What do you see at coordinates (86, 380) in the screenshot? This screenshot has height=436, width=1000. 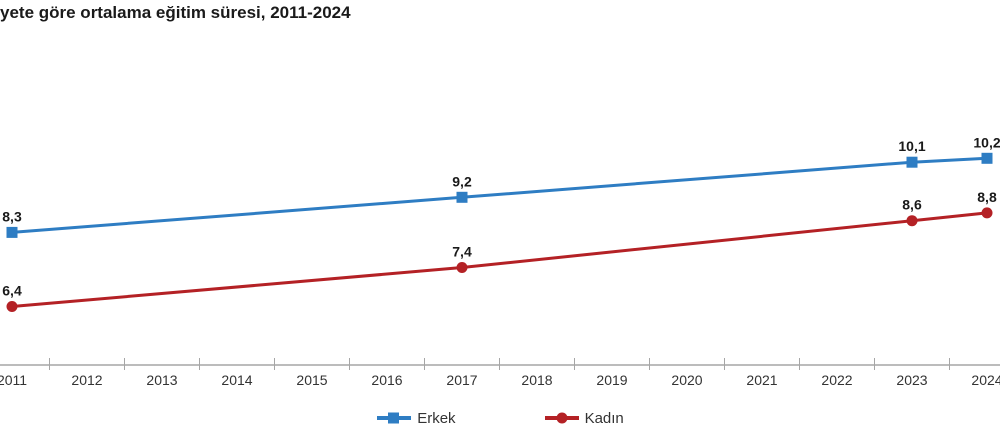 I see `x-axis-label: 2012` at bounding box center [86, 380].